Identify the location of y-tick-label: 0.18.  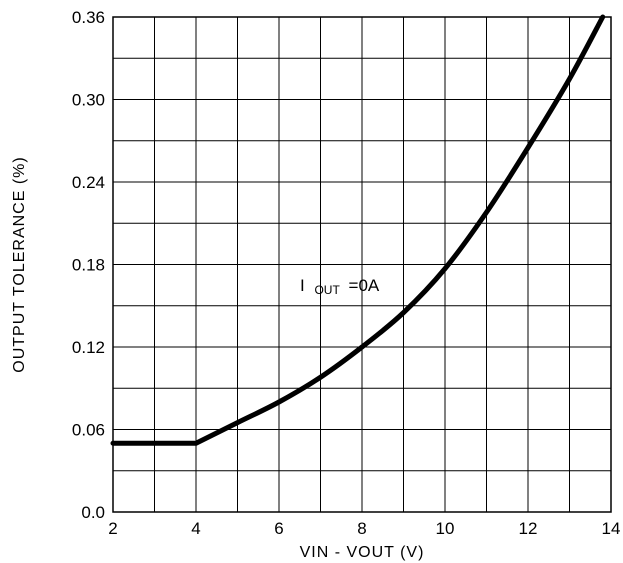
(88, 265).